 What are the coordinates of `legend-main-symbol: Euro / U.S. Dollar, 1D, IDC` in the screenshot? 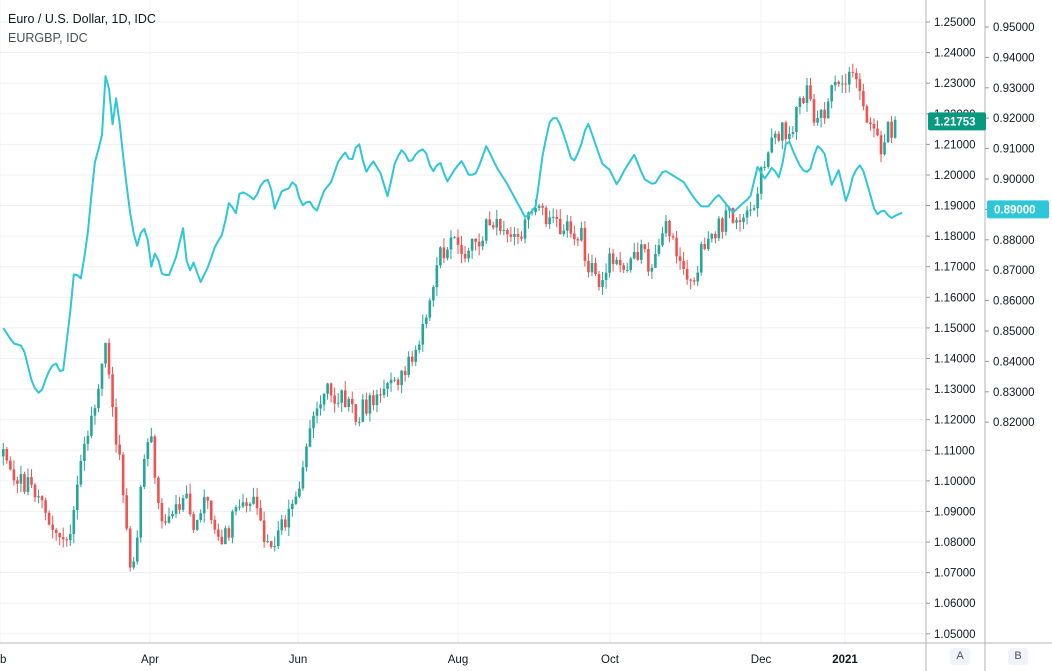 It's located at (82, 19).